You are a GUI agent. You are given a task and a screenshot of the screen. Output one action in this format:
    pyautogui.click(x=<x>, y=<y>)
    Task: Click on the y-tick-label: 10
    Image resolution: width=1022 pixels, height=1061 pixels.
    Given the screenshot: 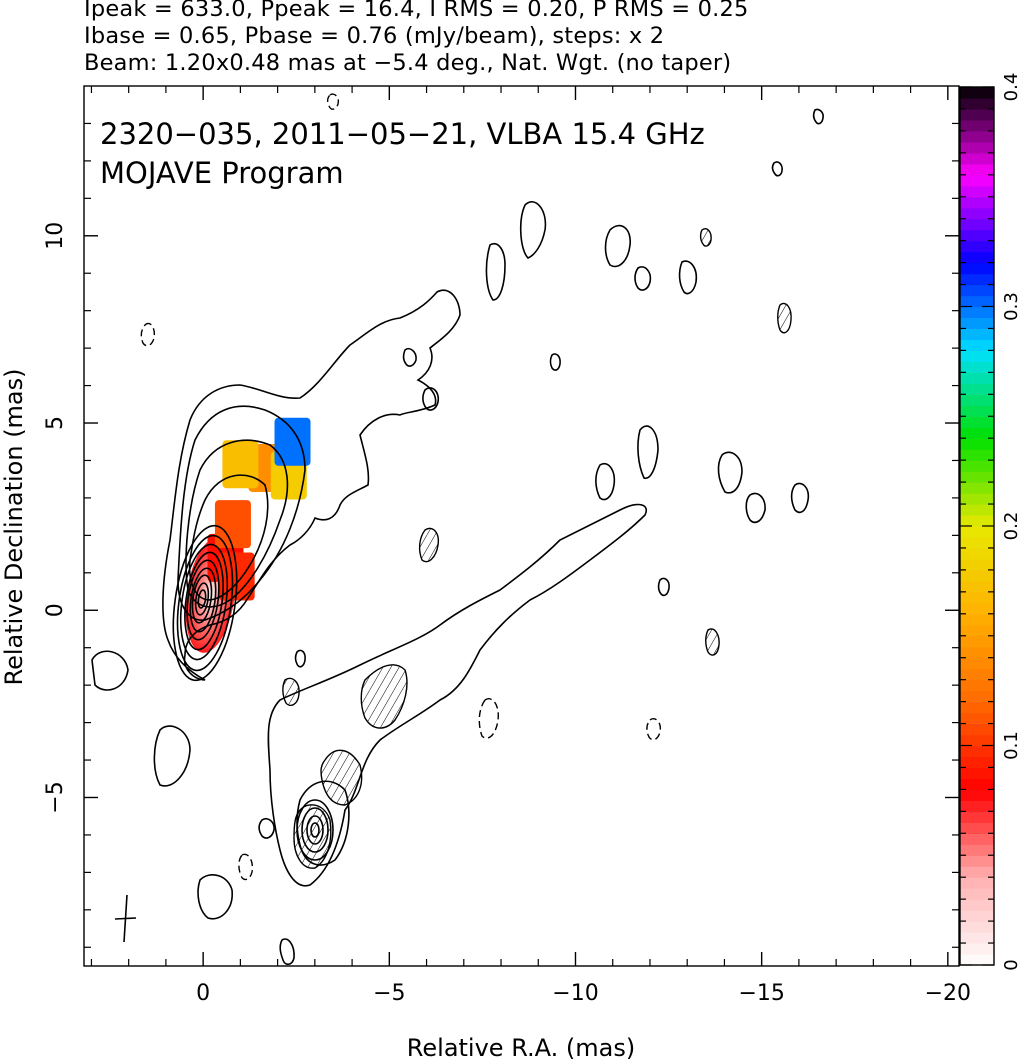 What is the action you would take?
    pyautogui.click(x=55, y=236)
    